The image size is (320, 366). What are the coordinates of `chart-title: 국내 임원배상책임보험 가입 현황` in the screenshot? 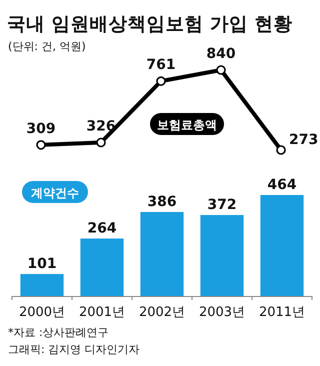 It's located at (149, 24).